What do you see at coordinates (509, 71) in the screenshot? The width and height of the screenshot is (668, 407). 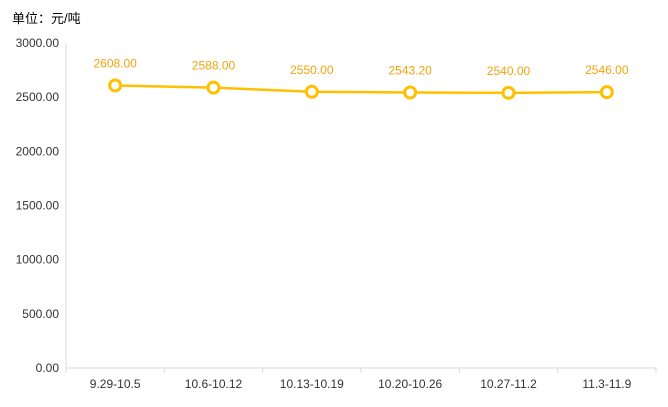 I see `data-label: 2540.00` at bounding box center [509, 71].